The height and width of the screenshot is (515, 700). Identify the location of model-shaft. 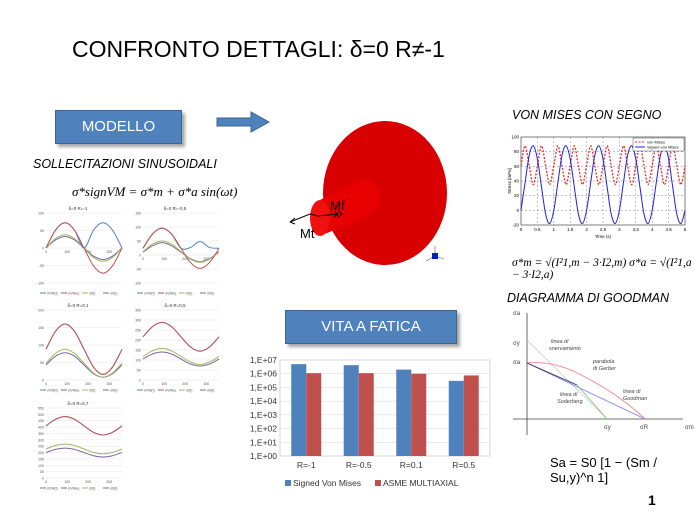
(348, 207).